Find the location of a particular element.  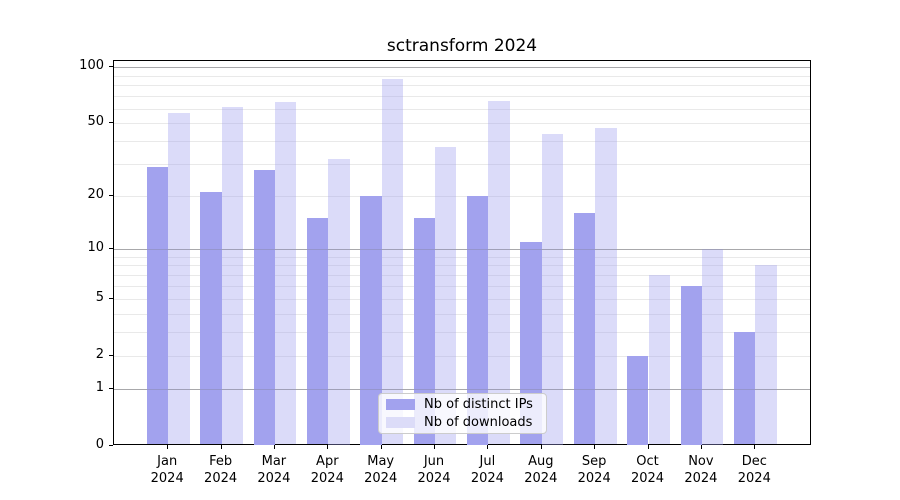

x-tick-dec is located at coordinates (755, 446).